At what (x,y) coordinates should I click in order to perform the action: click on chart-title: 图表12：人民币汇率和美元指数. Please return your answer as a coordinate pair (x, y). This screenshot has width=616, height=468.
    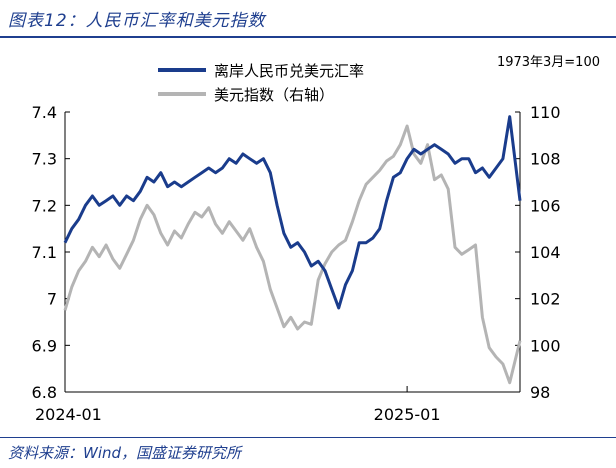
    Looking at the image, I should click on (137, 21).